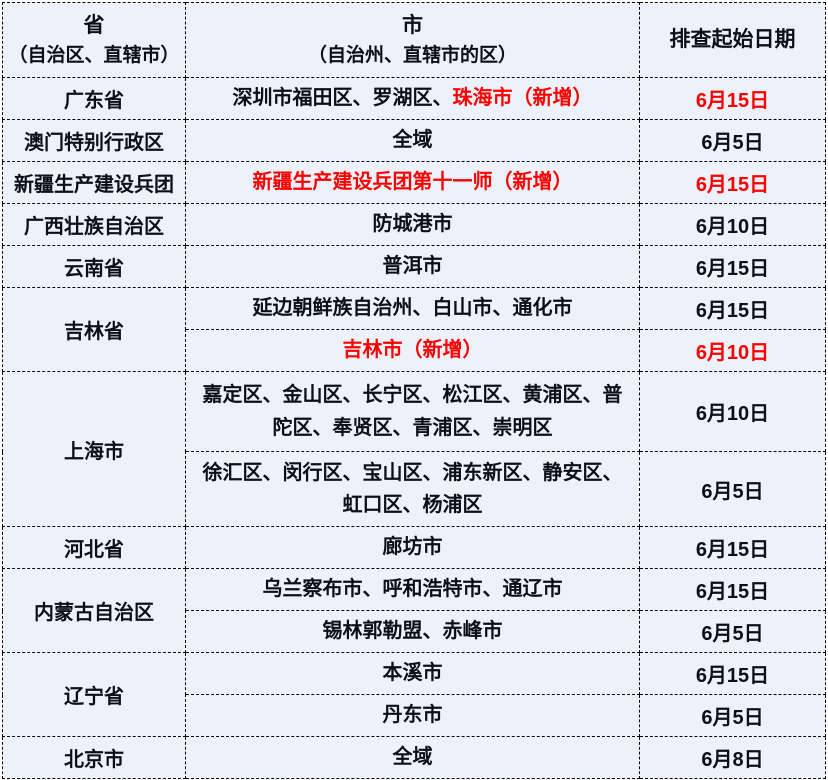  What do you see at coordinates (94, 182) in the screenshot?
I see `province-cell: 新疆生产建设兵团` at bounding box center [94, 182].